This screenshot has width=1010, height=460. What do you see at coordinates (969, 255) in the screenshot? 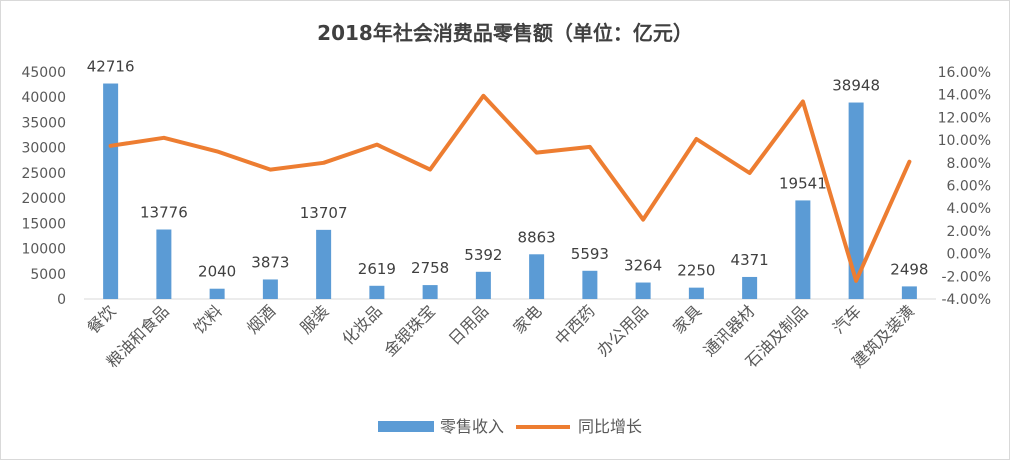
I see `y-right-tick: 0.00%` at bounding box center [969, 255].